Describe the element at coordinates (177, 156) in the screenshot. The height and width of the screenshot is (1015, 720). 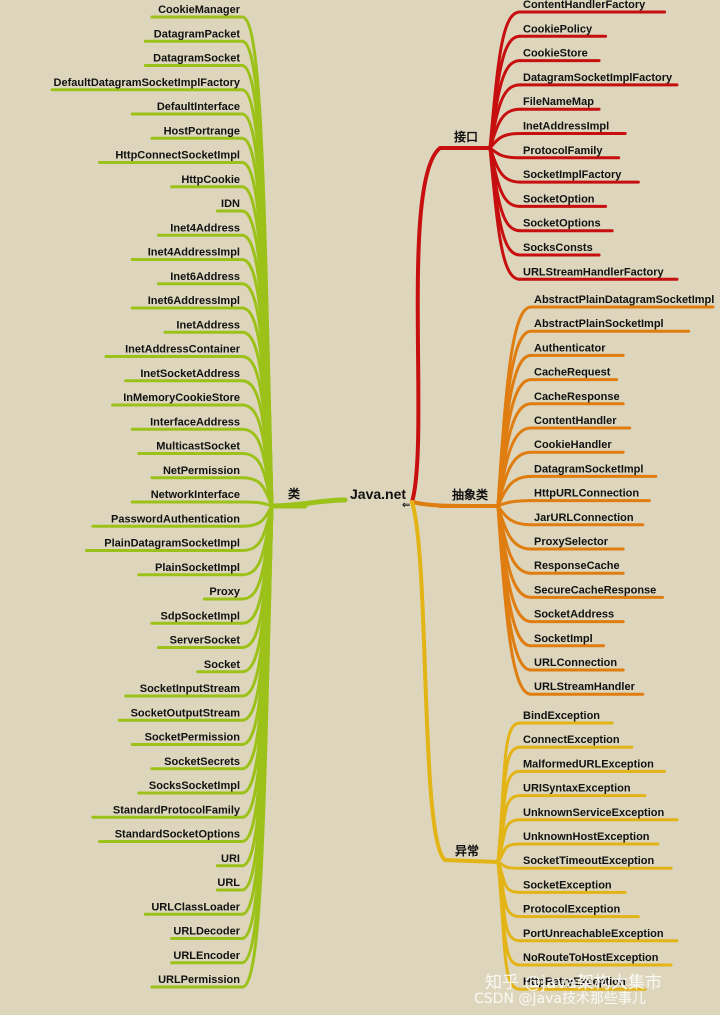
I see `leaf-classes-httpconnectsocketimpl: HttpConnectSocketImpl` at that location.